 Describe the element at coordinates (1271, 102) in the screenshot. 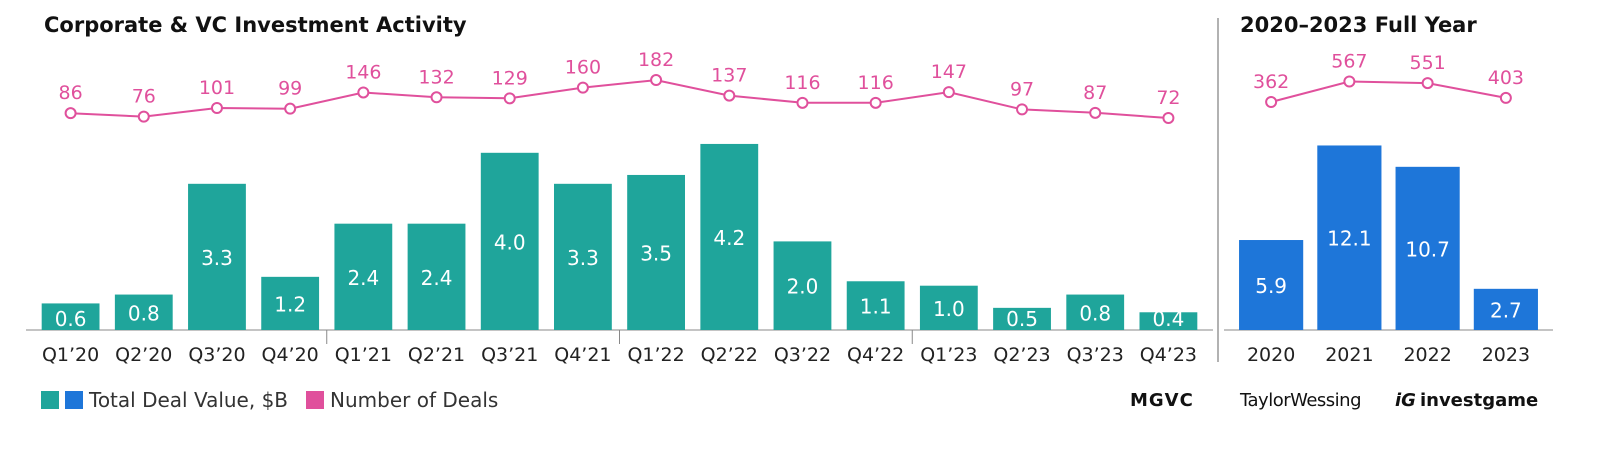

I see `annual-deals-point` at that location.